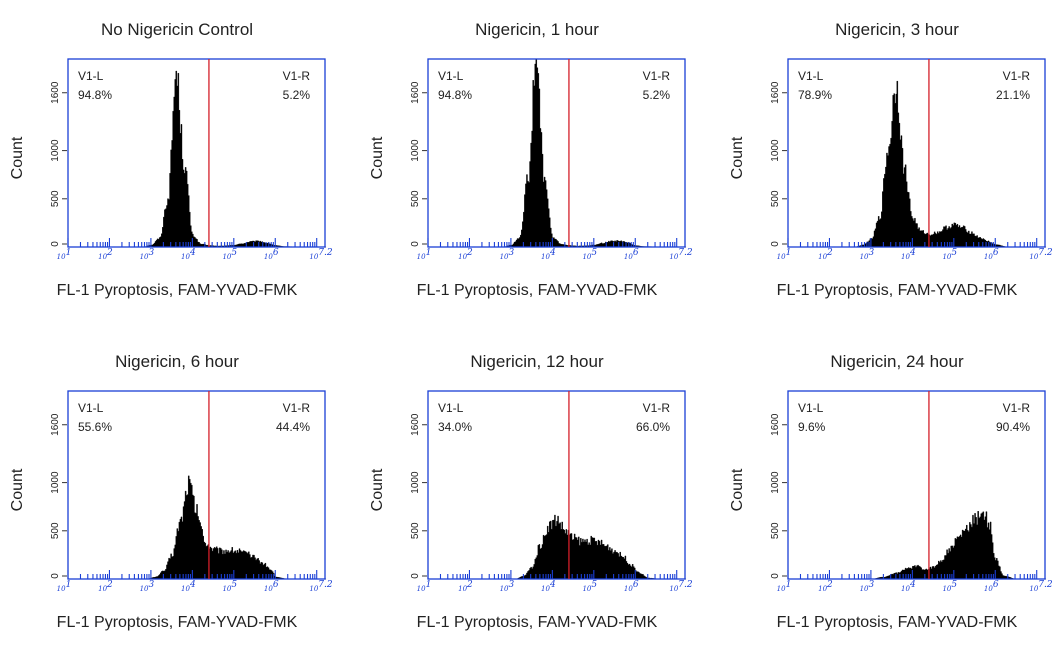  I want to click on chart-3-y-tick-label: 500, so click(775, 198).